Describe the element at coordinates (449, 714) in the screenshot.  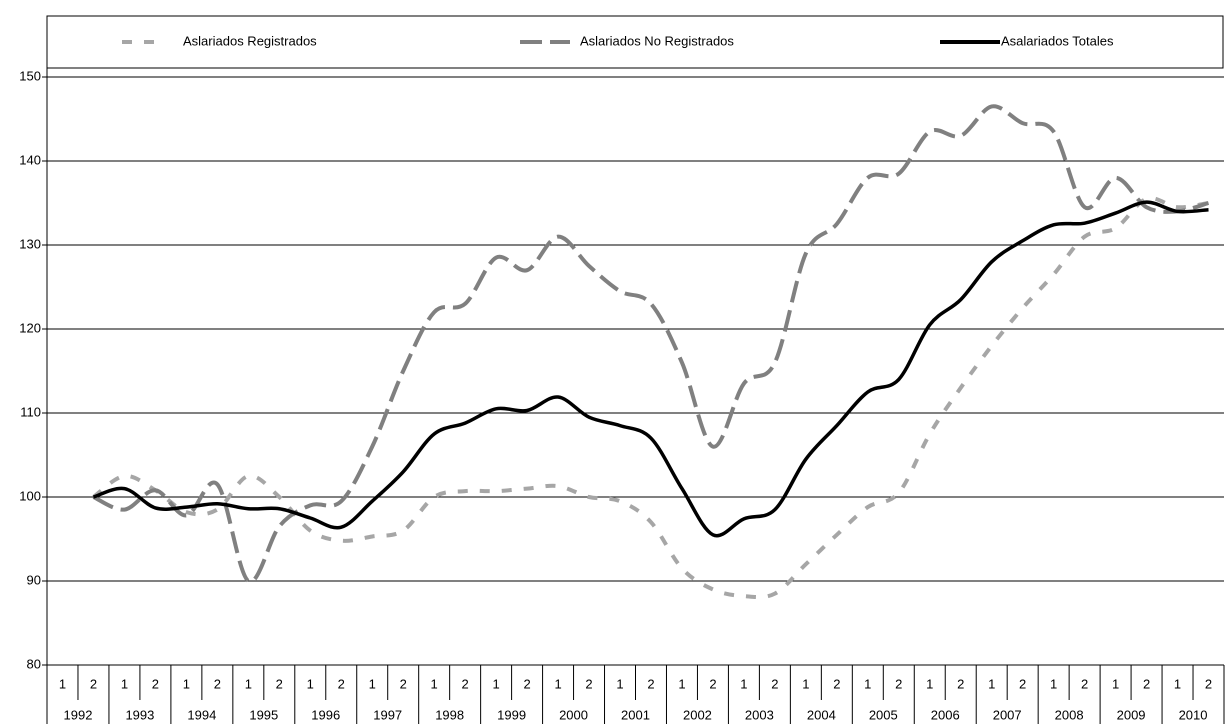
I see `year-label: 1998` at that location.